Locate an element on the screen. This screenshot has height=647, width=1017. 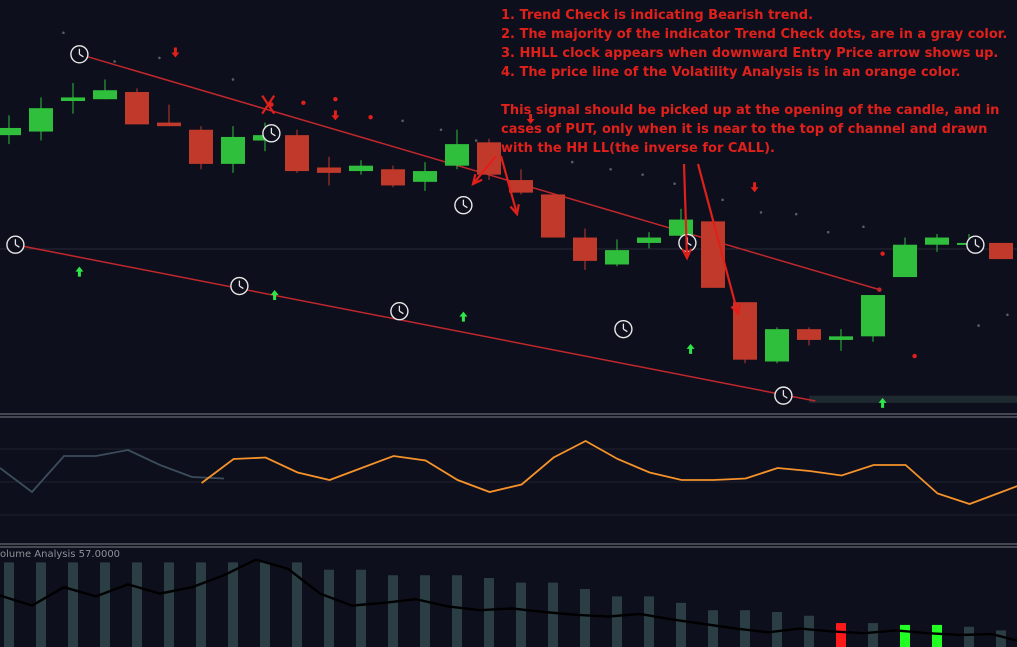
pointer-arrow-to-candle is located at coordinates (718, 240).